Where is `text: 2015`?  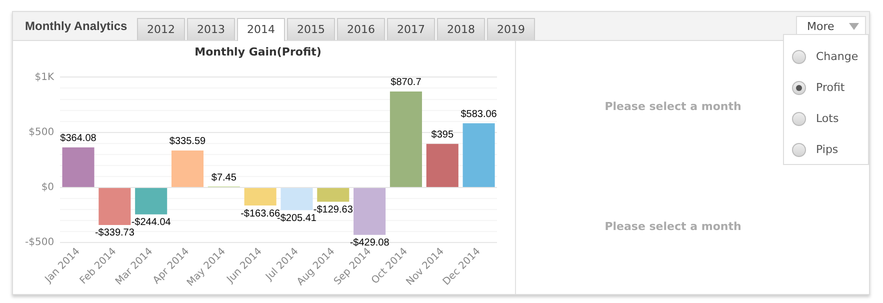
text: 2015 is located at coordinates (311, 29).